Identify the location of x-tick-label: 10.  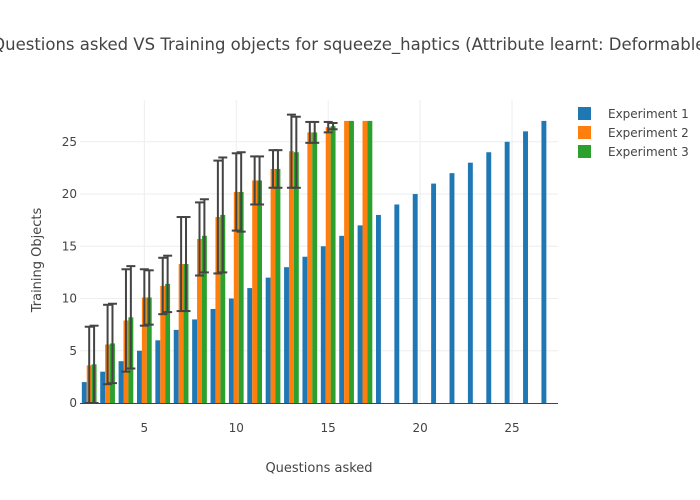
(236, 428).